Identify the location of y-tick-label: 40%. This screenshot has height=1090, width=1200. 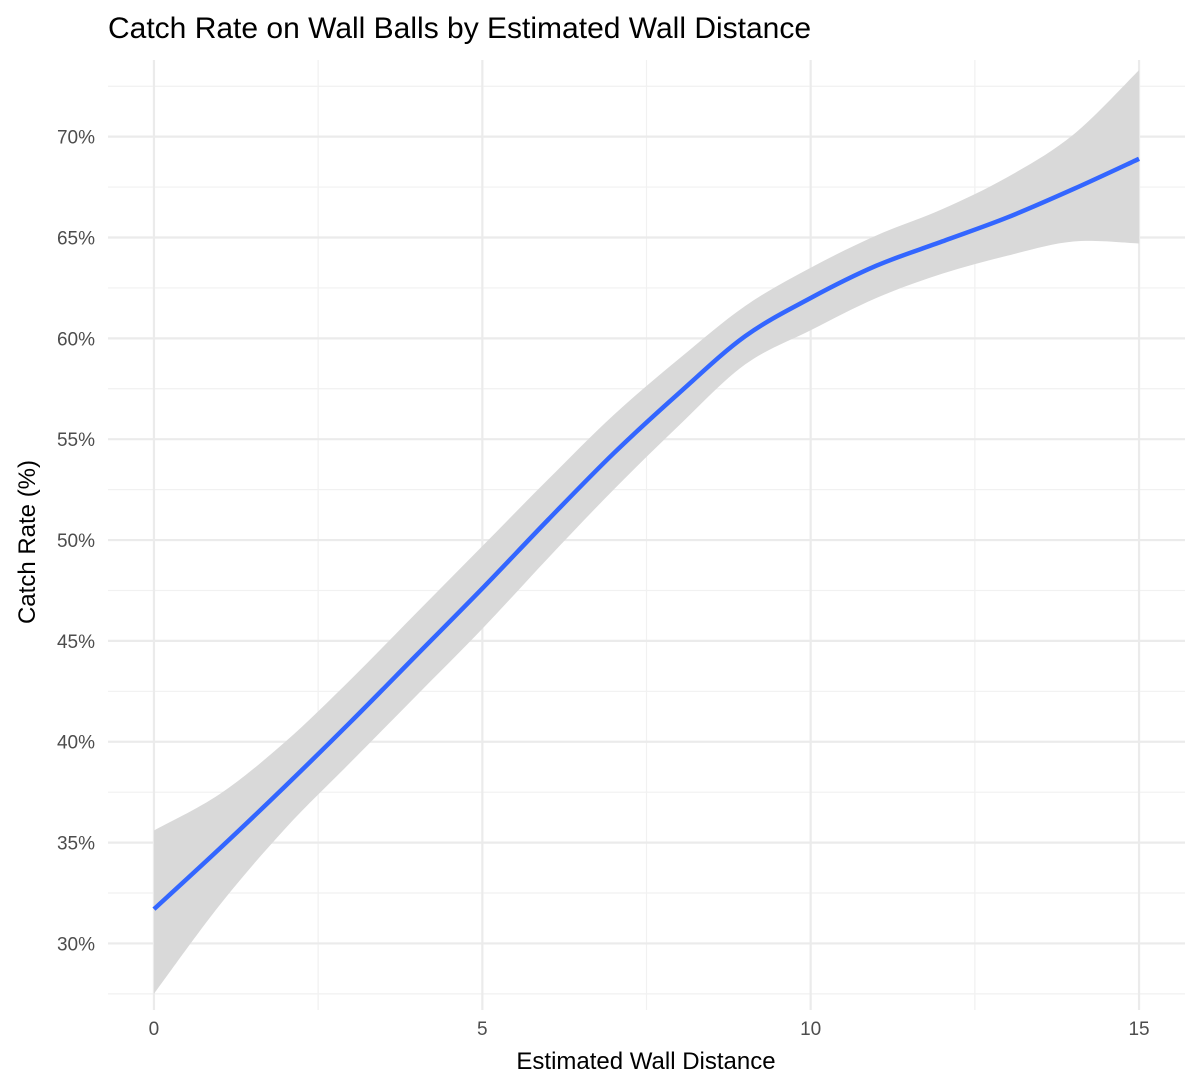
(76, 743).